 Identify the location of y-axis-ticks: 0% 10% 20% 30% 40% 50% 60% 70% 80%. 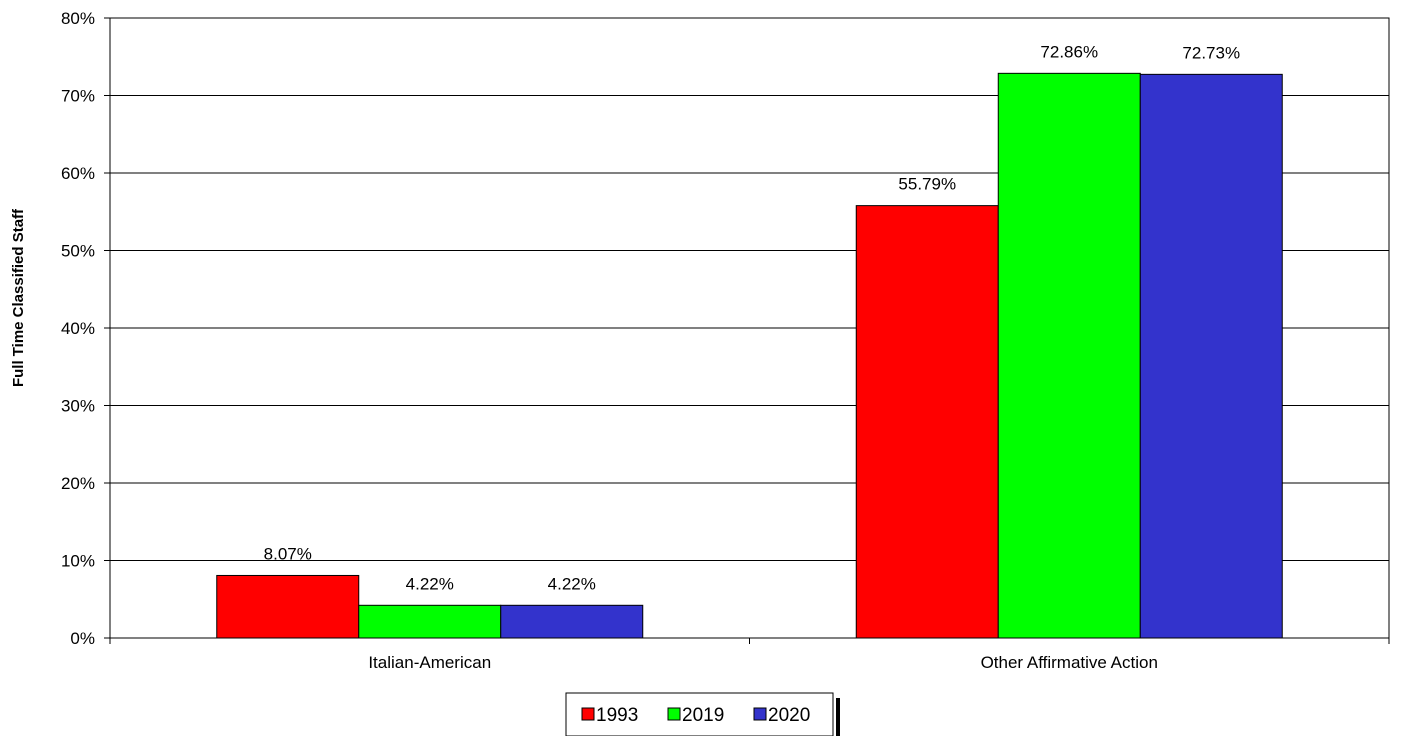
(85, 328).